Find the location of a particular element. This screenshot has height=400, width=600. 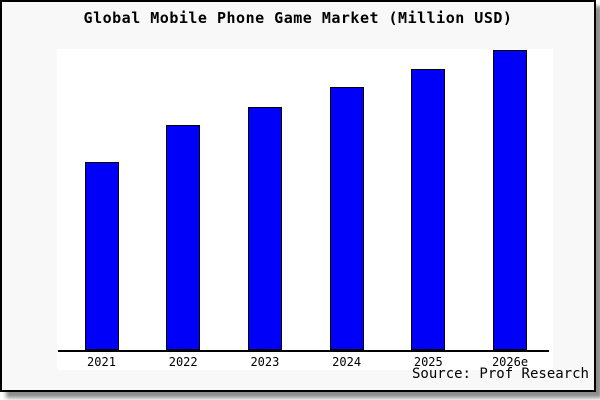

x-tick-label-2021: 2021 is located at coordinates (101, 362).